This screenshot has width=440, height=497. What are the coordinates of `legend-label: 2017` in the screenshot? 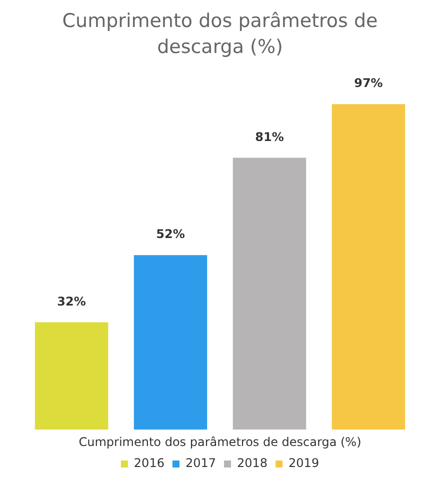 It's located at (200, 463).